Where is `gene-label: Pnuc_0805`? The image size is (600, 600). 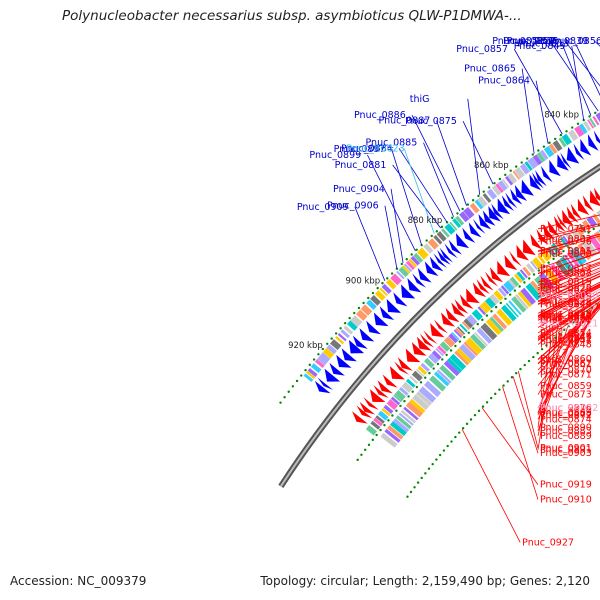 gene-label: Pnuc_0805 is located at coordinates (566, 252).